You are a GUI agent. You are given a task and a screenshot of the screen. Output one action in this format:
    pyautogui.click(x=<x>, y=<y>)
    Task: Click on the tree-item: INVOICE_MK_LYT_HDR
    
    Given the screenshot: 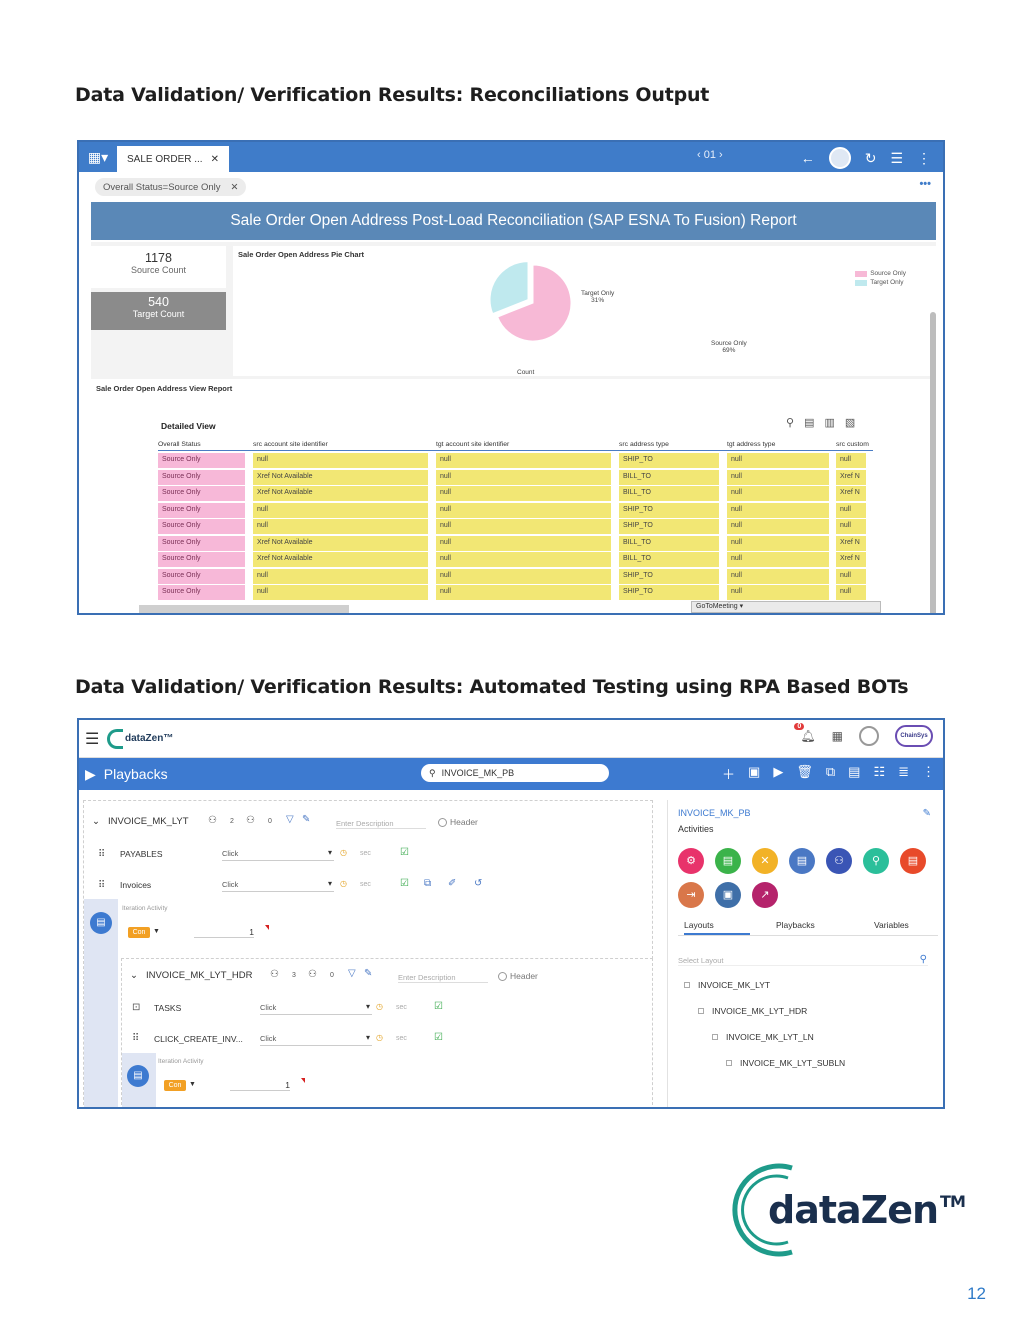 What is the action you would take?
    pyautogui.click(x=752, y=1011)
    